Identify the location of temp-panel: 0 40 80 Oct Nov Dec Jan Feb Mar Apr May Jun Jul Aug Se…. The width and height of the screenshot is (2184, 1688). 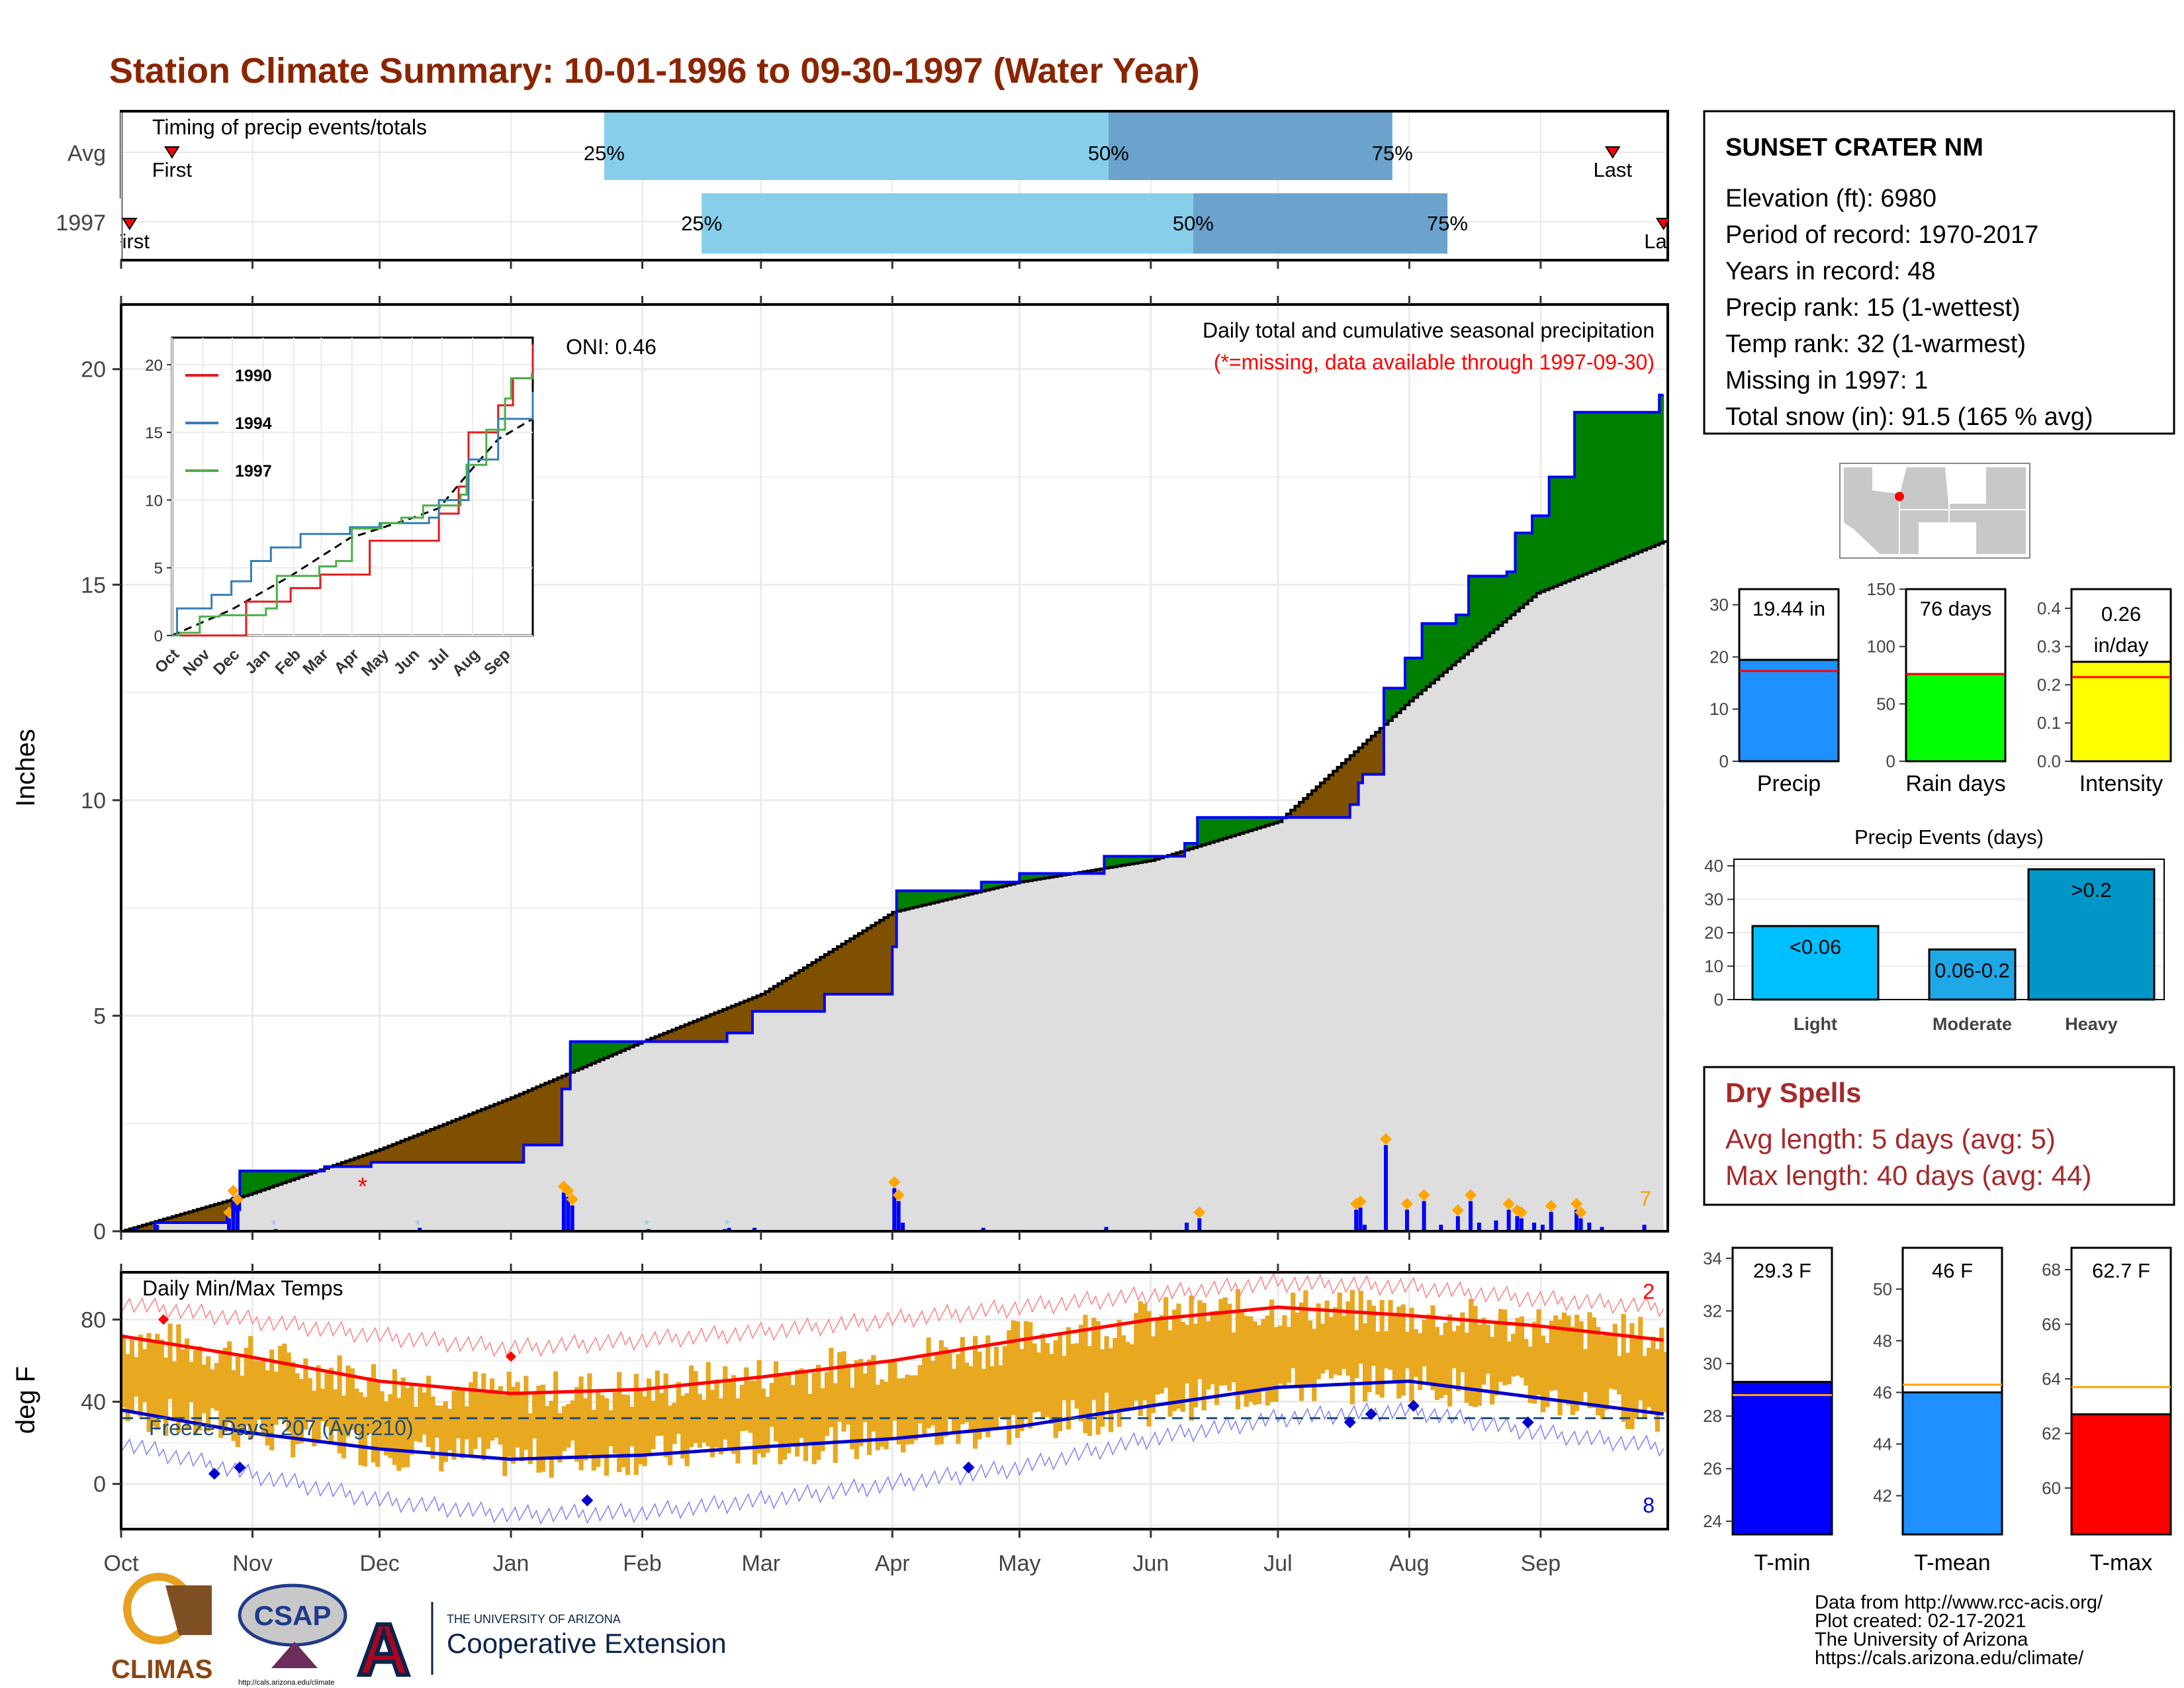
(840, 1420).